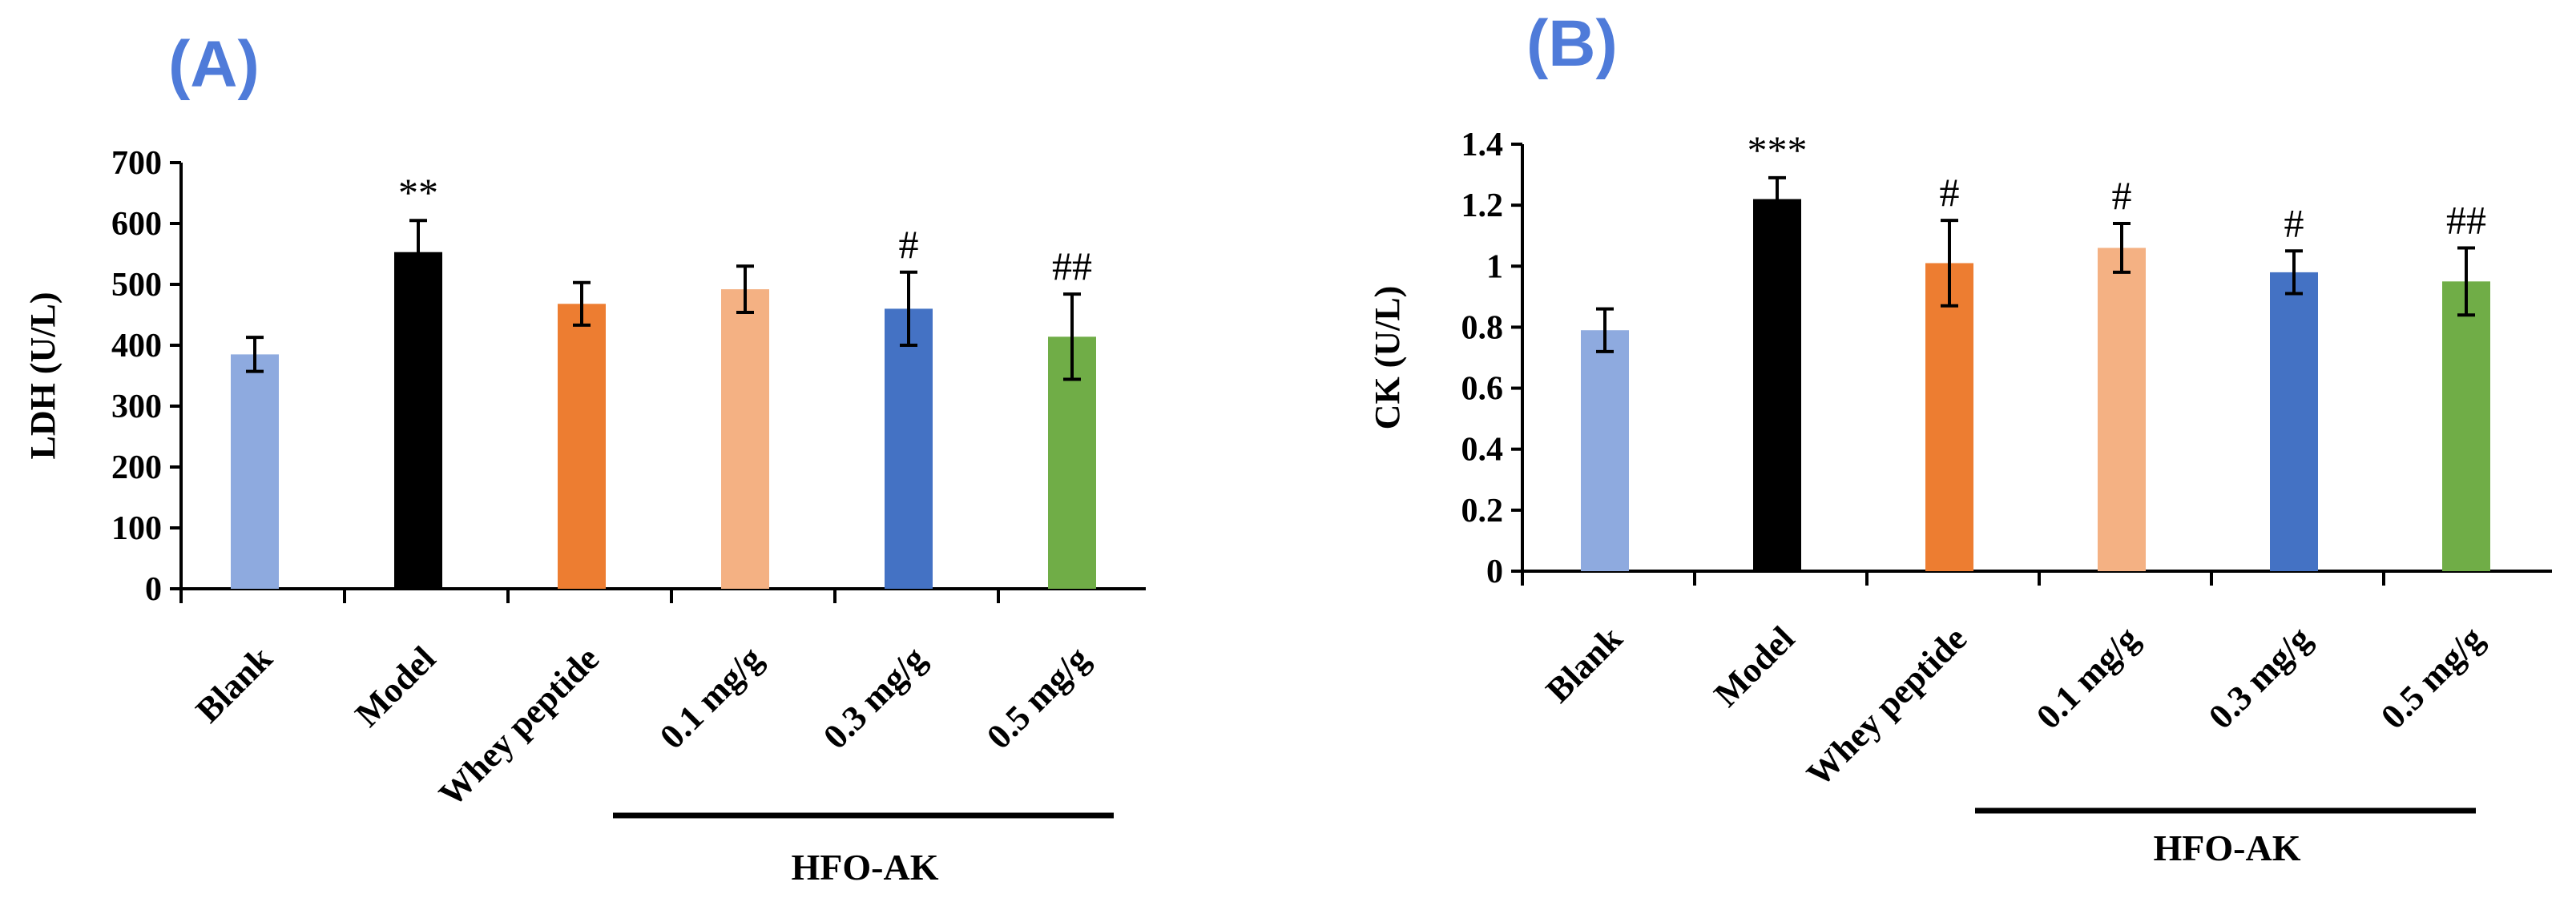 The image size is (2576, 910). What do you see at coordinates (1387, 358) in the screenshot?
I see `y-axis-title: CK (U/L)` at bounding box center [1387, 358].